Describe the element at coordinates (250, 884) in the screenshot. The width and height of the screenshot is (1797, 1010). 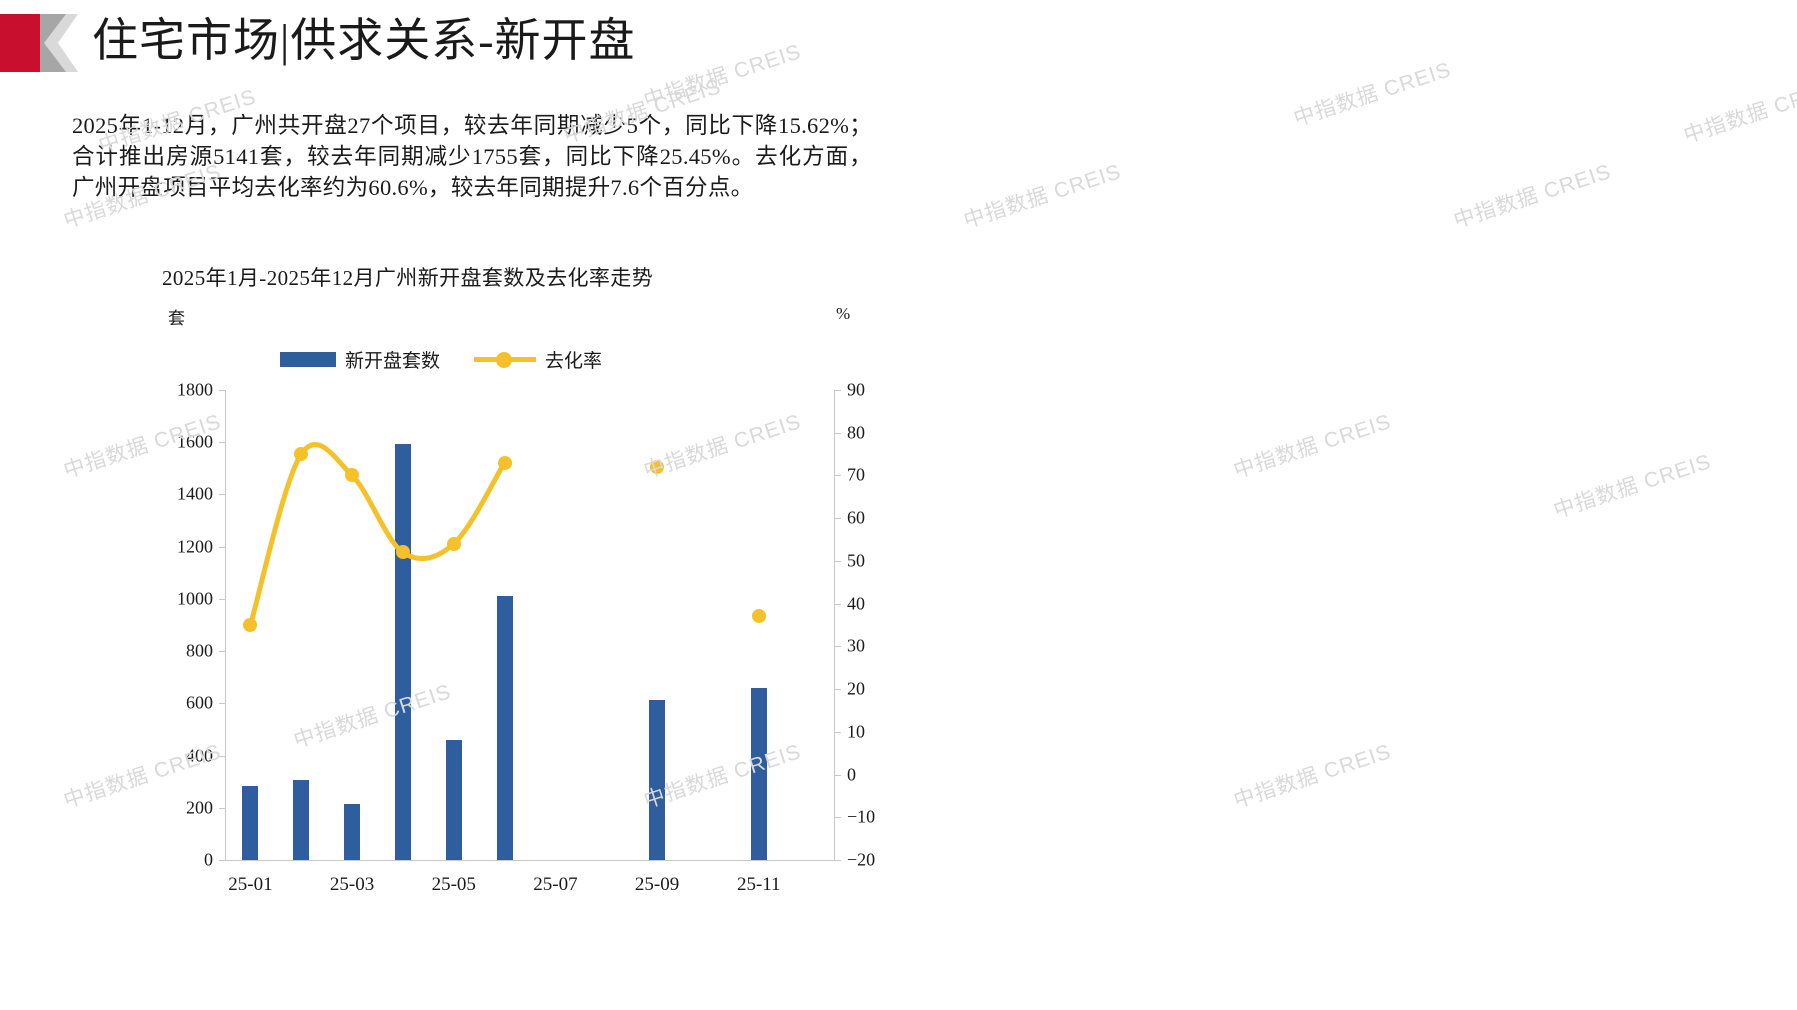
I see `x-axis-tick-label: 25-01` at that location.